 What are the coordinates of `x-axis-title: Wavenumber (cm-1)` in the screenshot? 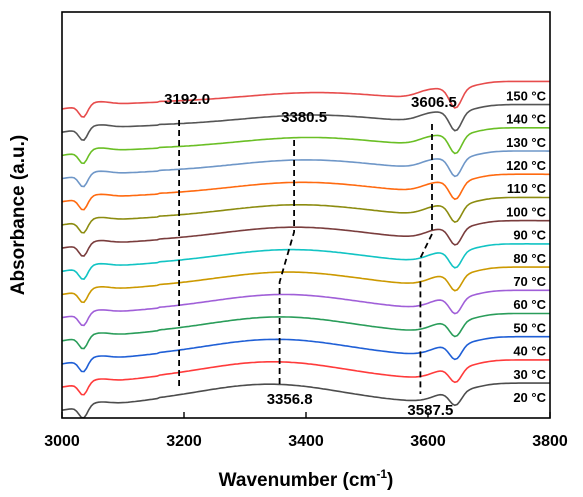 It's located at (306, 479).